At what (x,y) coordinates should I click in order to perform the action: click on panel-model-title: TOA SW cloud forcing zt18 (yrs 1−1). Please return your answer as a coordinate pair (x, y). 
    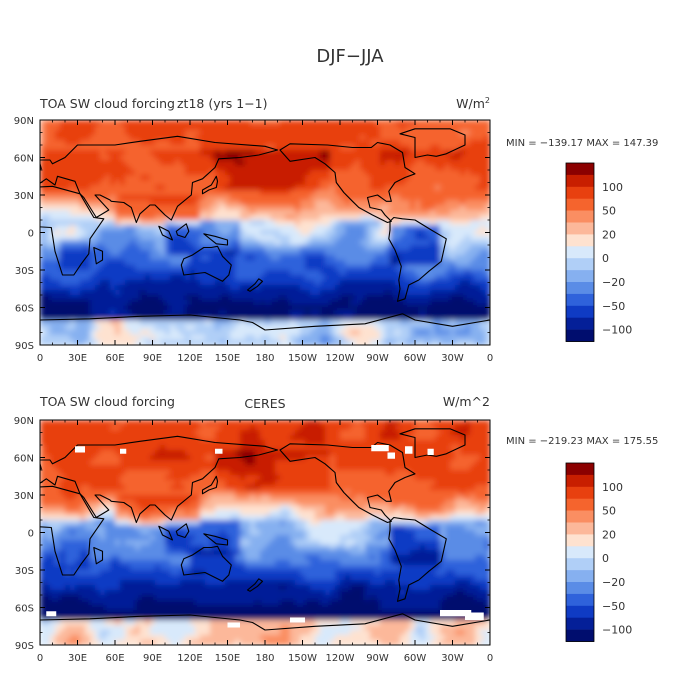
    Looking at the image, I should click on (153, 103).